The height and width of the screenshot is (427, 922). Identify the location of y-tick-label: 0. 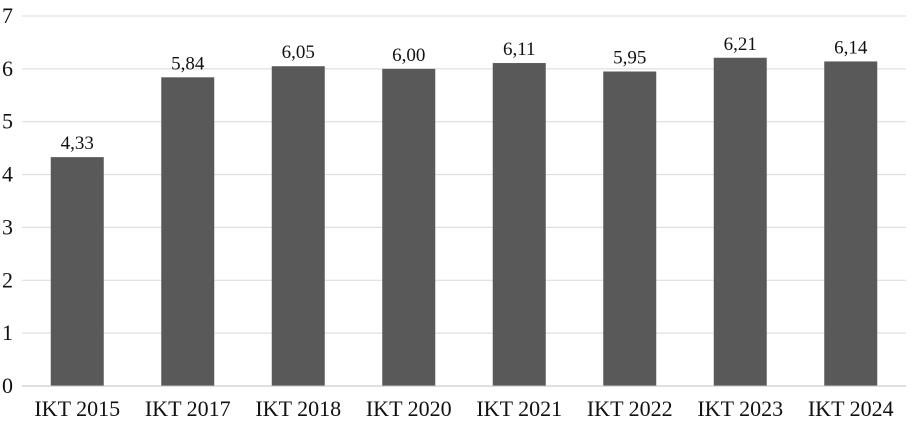
(7, 385).